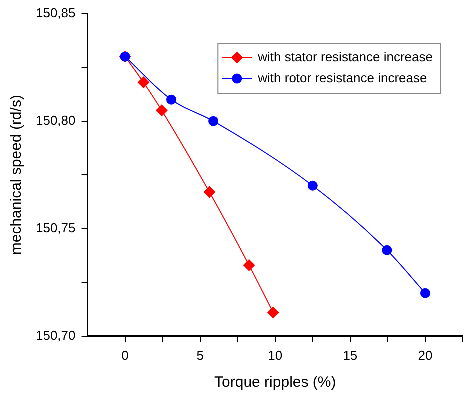 The height and width of the screenshot is (400, 469). What do you see at coordinates (275, 383) in the screenshot?
I see `x-axis-title: Torque ripples (%)` at bounding box center [275, 383].